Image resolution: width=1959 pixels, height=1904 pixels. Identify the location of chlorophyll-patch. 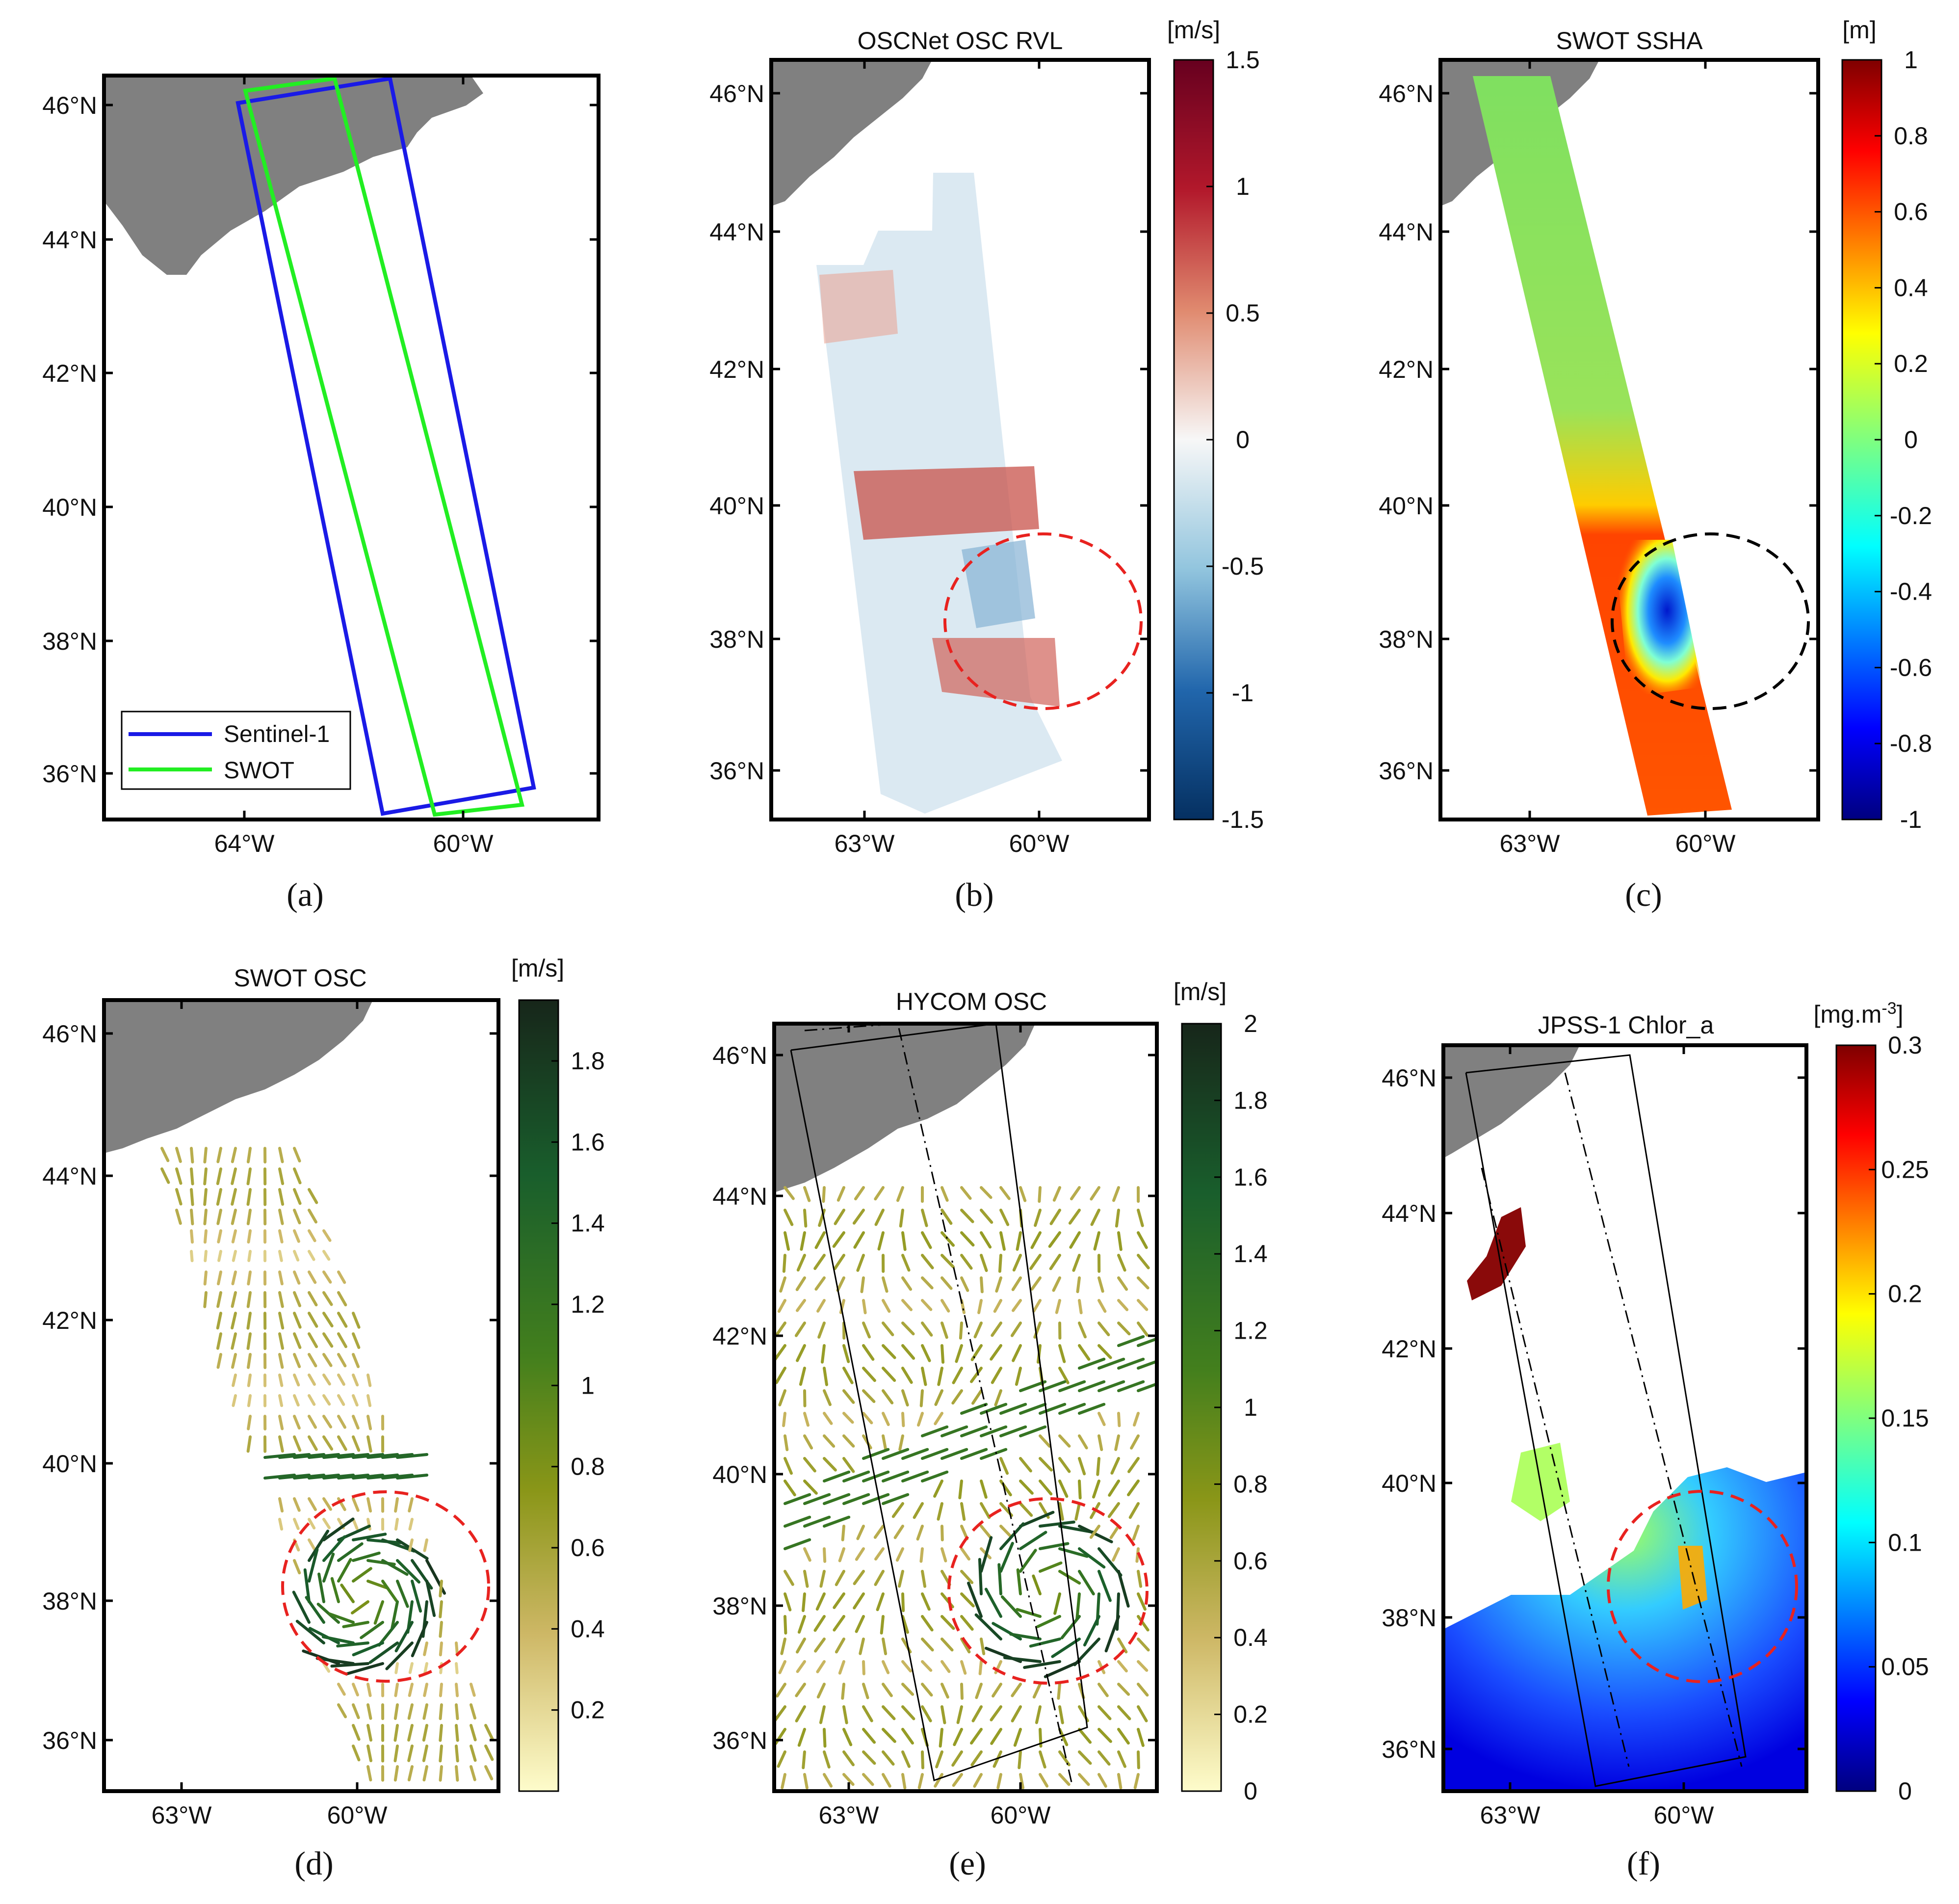
(1692, 1578).